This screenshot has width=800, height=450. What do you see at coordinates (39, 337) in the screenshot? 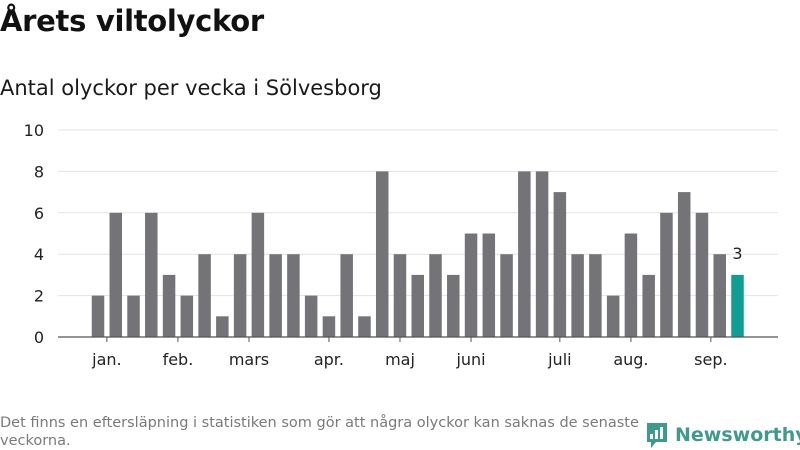
I see `y-tick-label: 0` at bounding box center [39, 337].